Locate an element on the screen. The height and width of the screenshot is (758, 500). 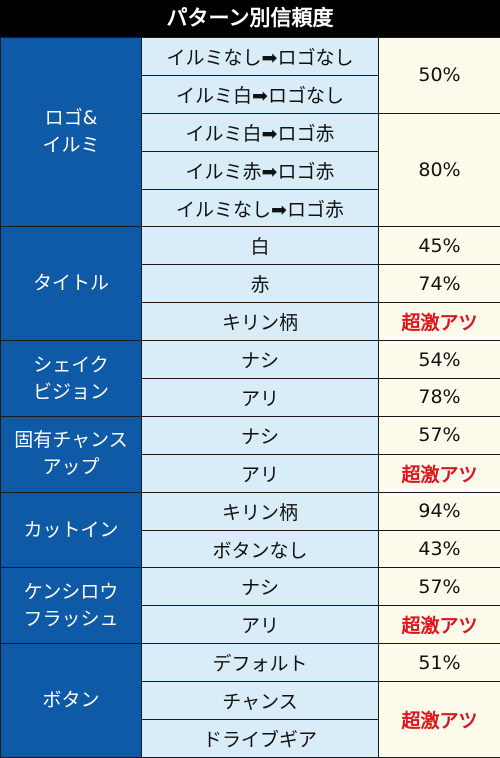
category-button: ボタン is located at coordinates (71, 701).